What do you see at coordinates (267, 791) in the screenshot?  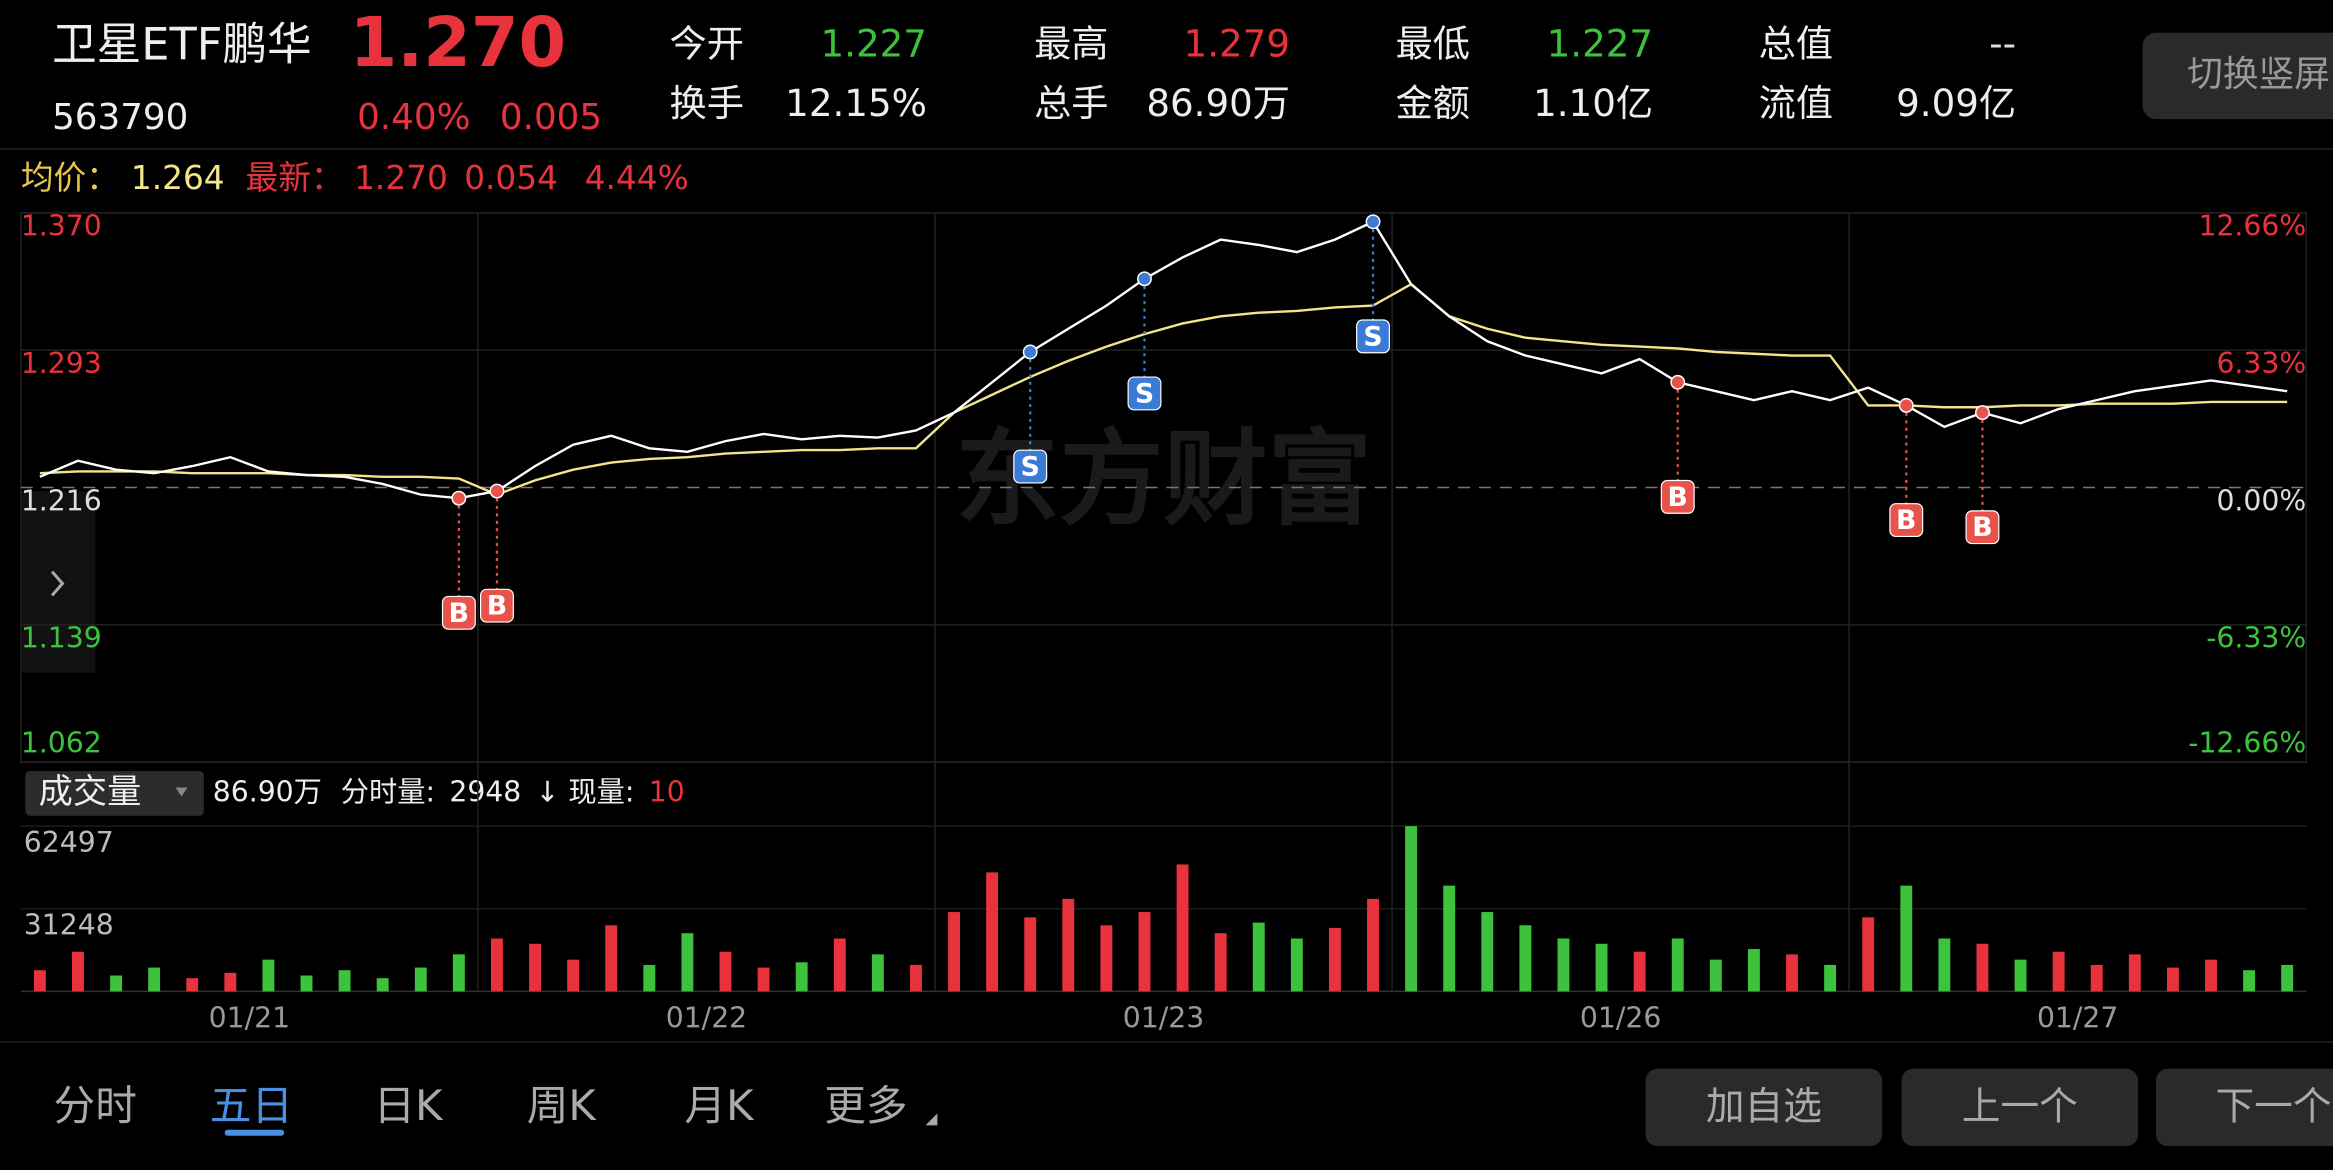 I see `volume-total: 86.90万` at bounding box center [267, 791].